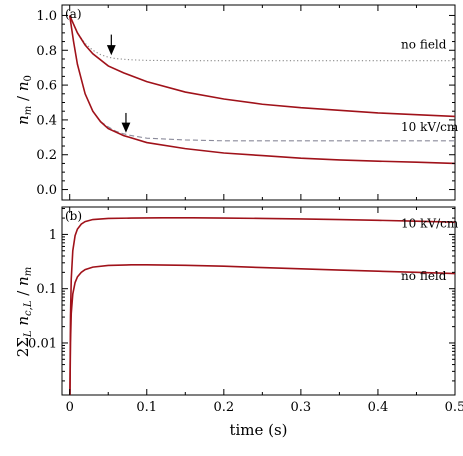 Image resolution: width=463 pixels, height=456 pixels. What do you see at coordinates (146, 407) in the screenshot?
I see `x-tick-label: 0.1` at bounding box center [146, 407].